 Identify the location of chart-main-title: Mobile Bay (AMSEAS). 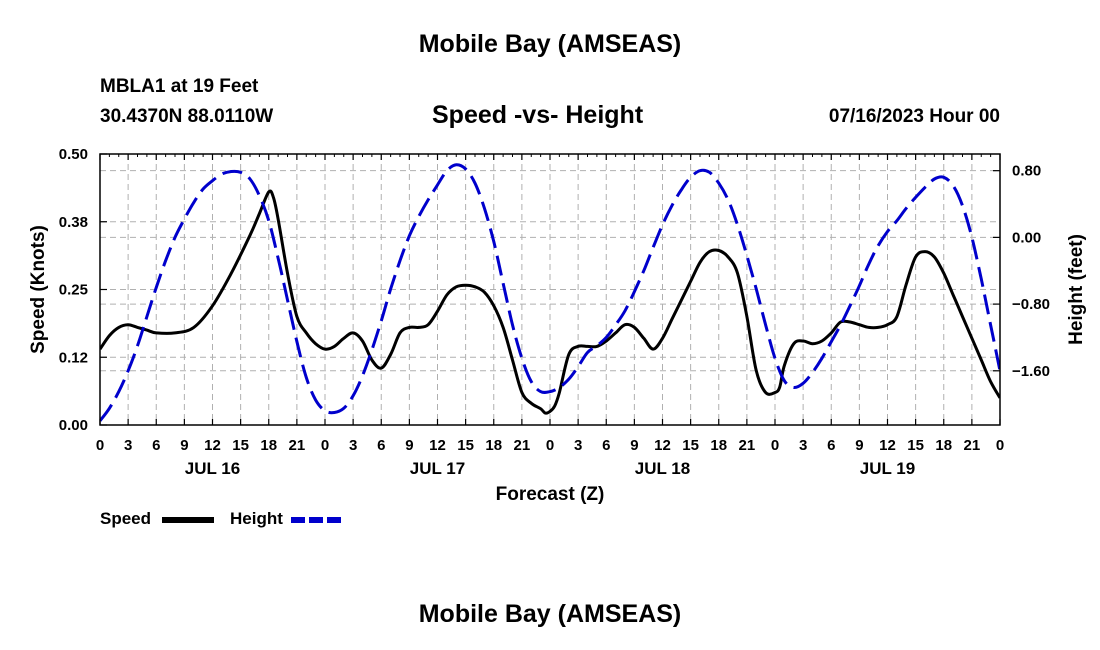
(550, 44).